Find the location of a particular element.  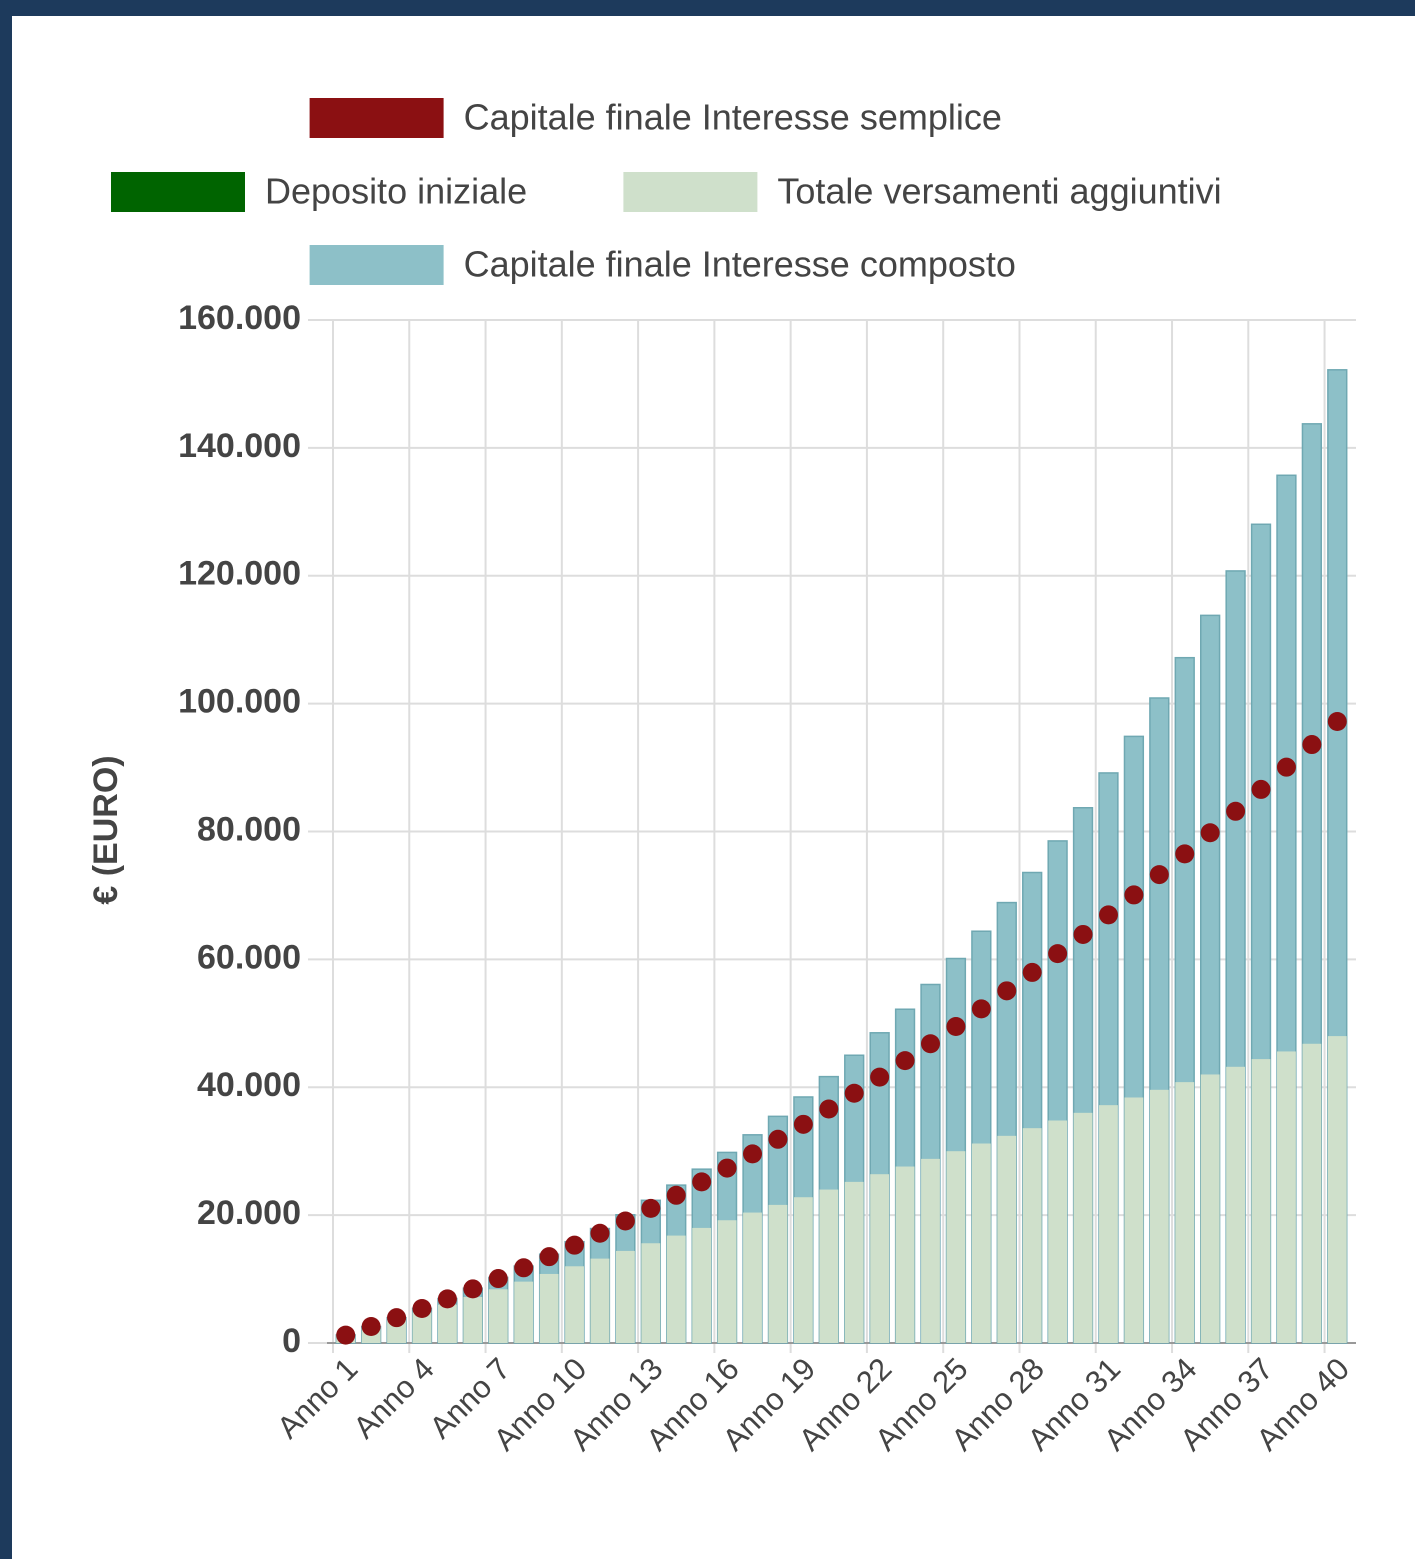

y-tick-label: 40.000 is located at coordinates (249, 1085).